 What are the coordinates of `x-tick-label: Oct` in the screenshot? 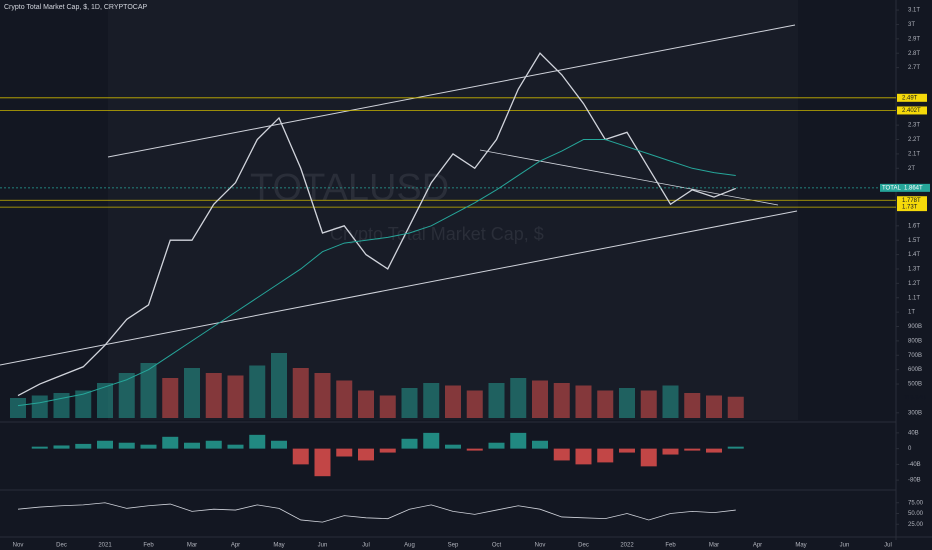 It's located at (497, 546).